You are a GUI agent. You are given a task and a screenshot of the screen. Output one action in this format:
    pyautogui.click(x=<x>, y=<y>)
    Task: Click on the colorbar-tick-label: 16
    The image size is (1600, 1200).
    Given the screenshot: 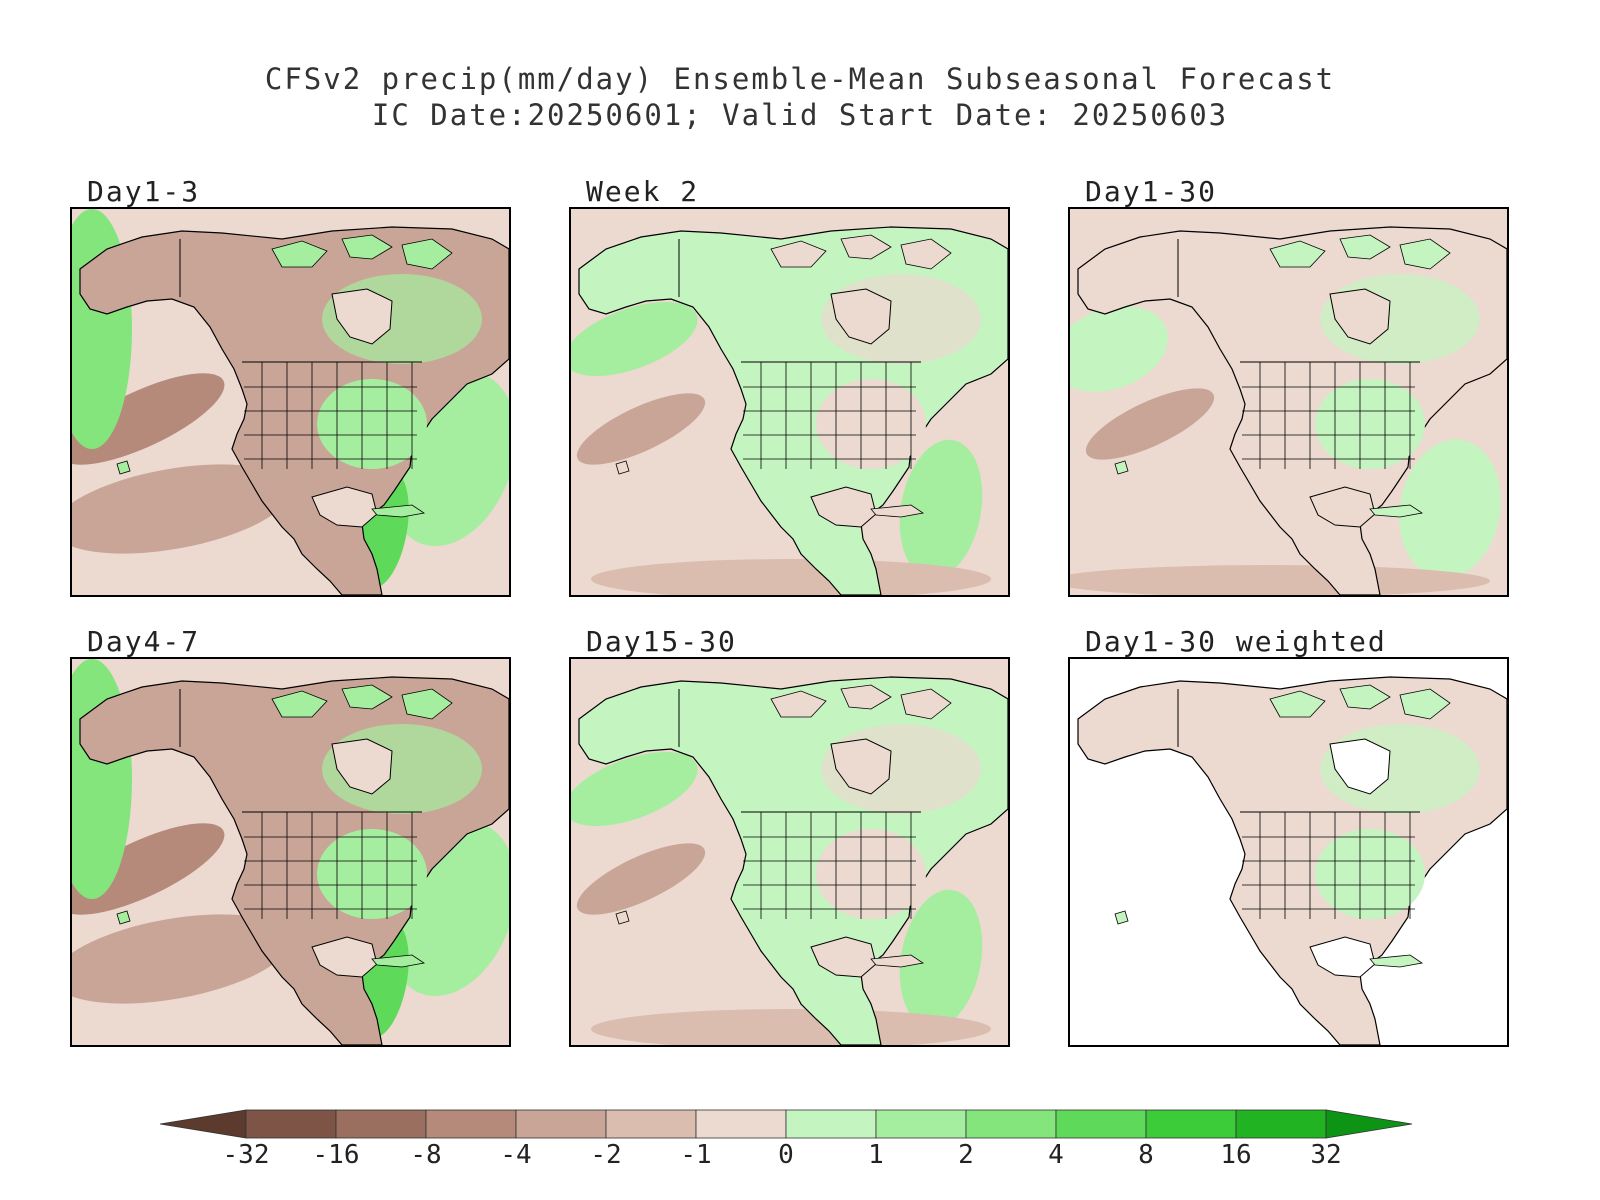 What is the action you would take?
    pyautogui.click(x=1236, y=1155)
    